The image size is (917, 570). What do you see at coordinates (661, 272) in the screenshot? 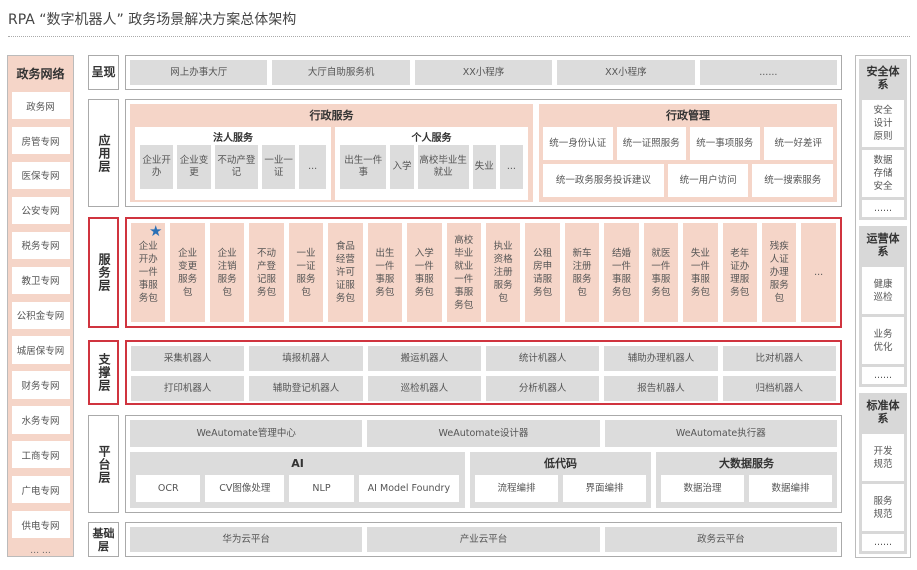
I see `service-package: 就医一件事服务包` at bounding box center [661, 272].